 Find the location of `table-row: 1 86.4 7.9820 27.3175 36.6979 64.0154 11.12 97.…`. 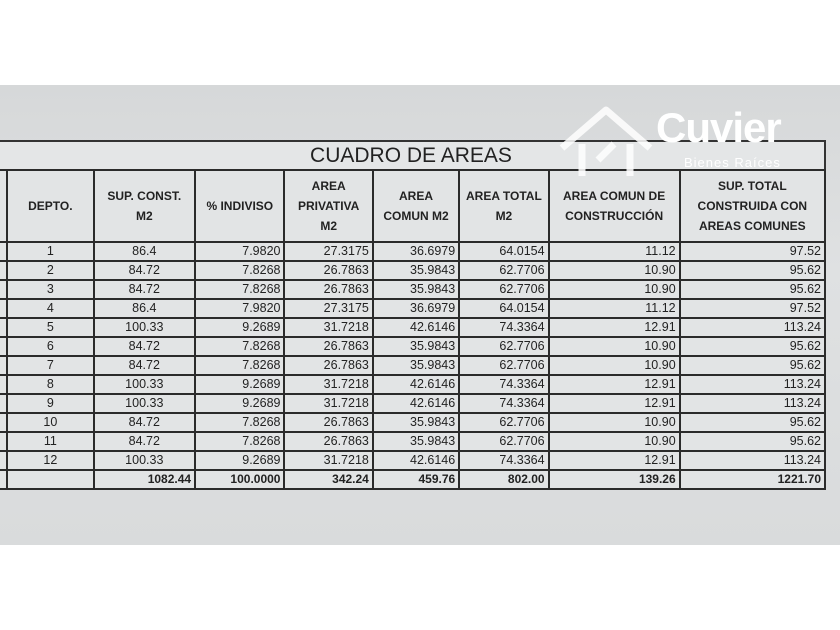

table-row: 1 86.4 7.9820 27.3175 36.6979 64.0154 11.12 97.… is located at coordinates (413, 251).